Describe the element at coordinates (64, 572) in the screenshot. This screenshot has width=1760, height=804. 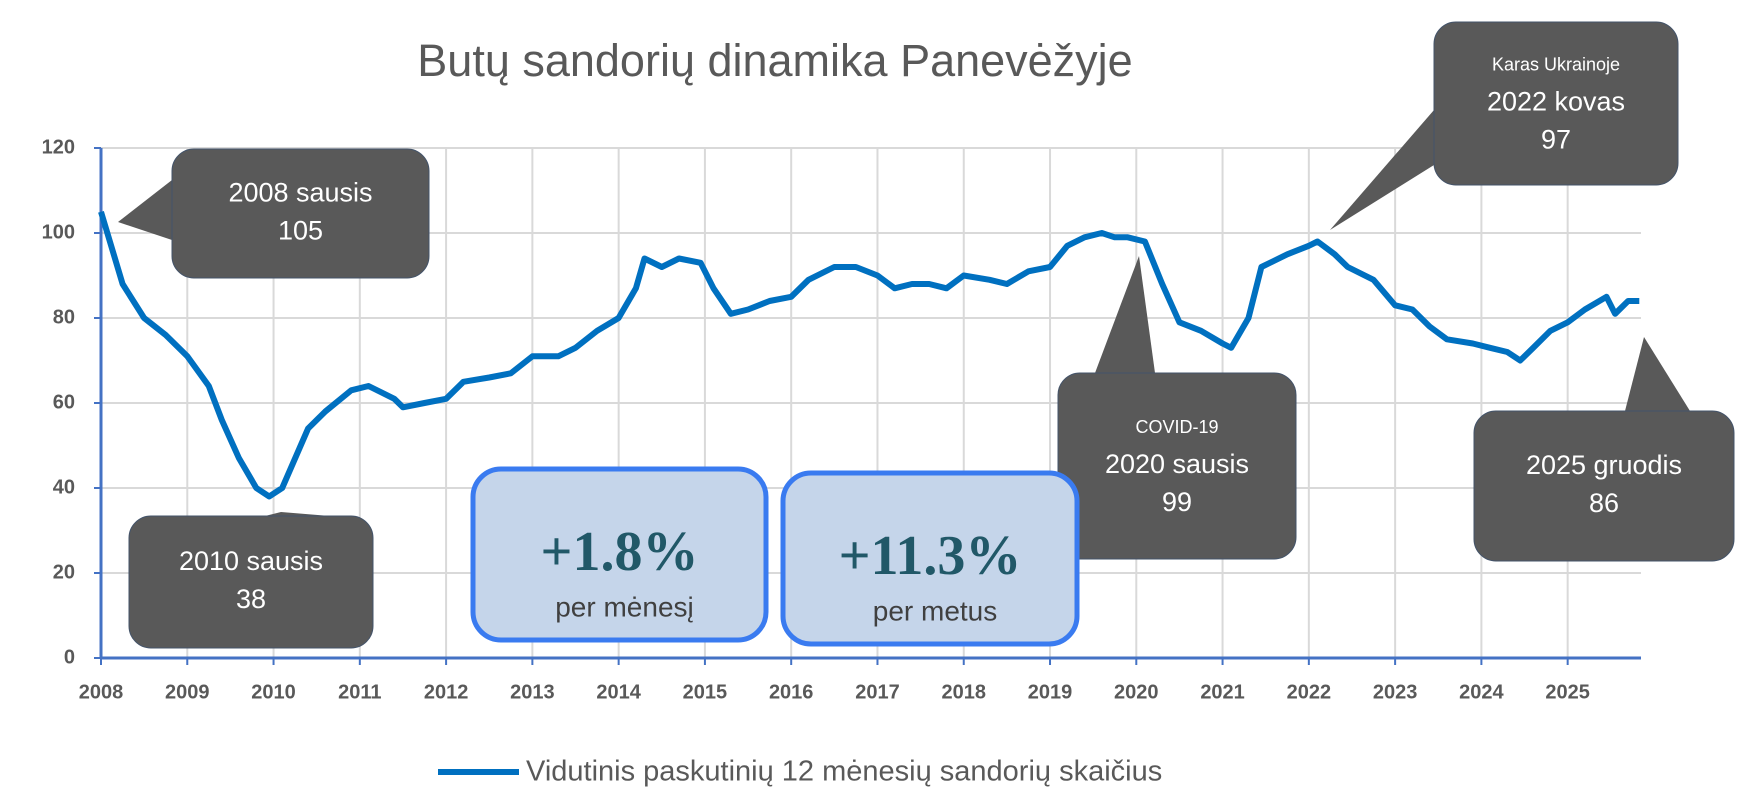
I see `y-tick-label: 20` at that location.